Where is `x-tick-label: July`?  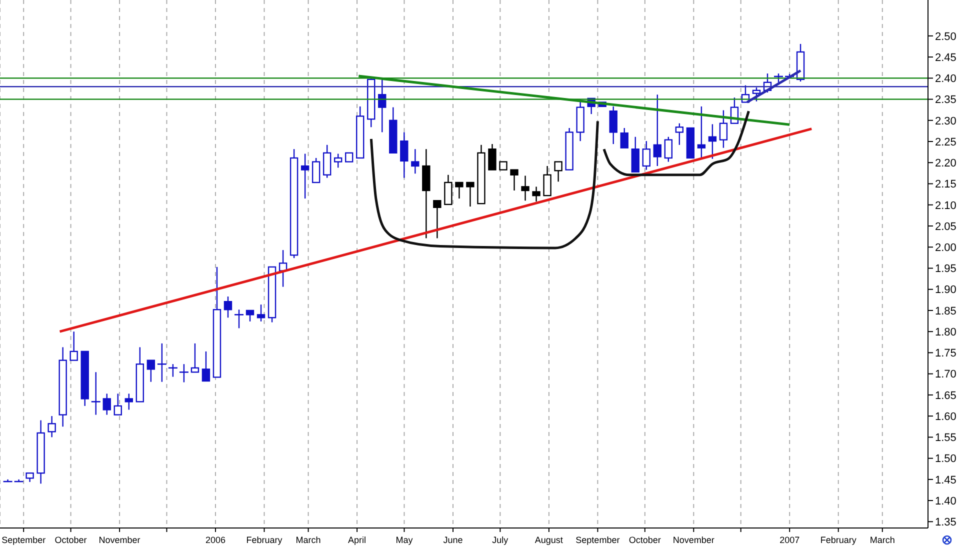
x-tick-label: July is located at coordinates (500, 540).